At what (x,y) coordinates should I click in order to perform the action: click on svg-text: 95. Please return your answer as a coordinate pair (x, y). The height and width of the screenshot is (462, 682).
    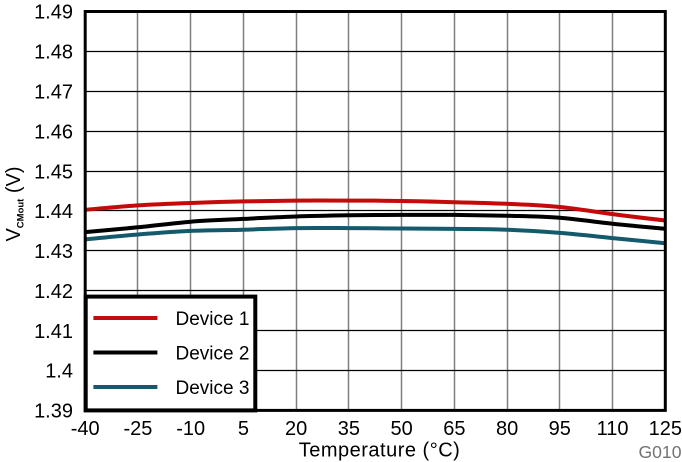
    Looking at the image, I should click on (560, 429).